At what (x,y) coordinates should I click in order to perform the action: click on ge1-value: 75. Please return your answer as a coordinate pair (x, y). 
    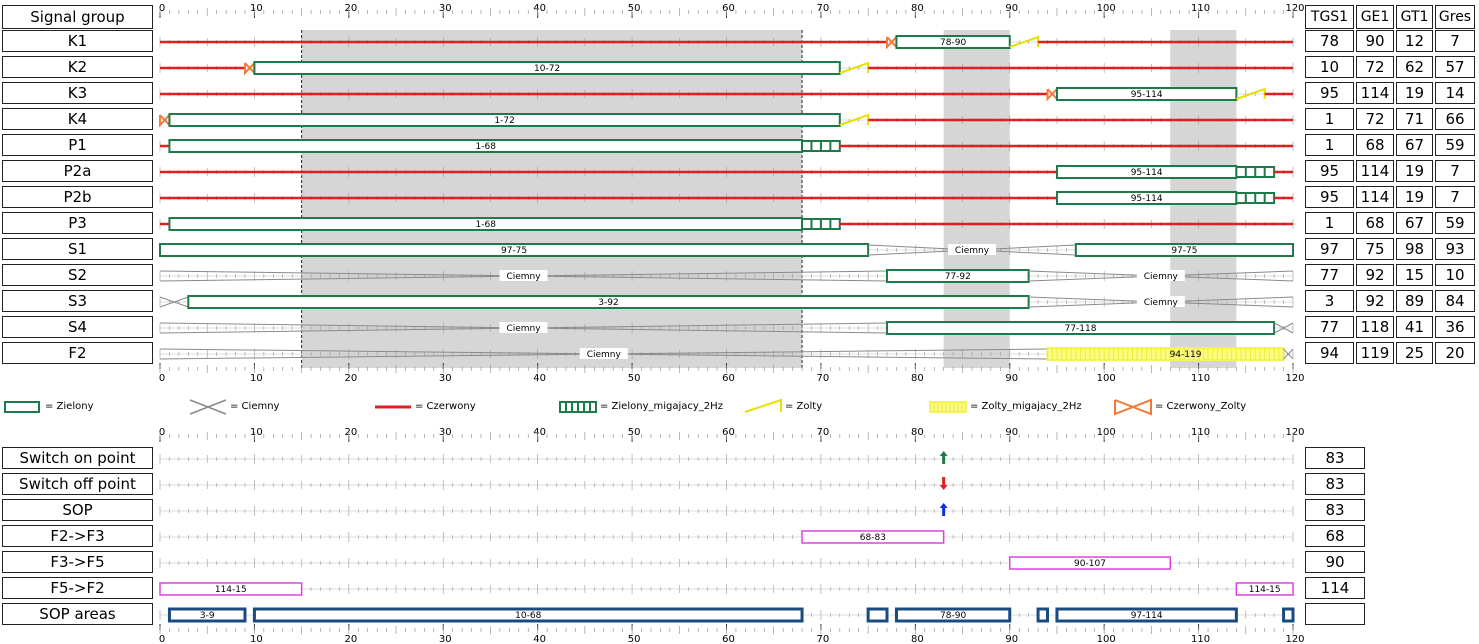
    Looking at the image, I should click on (1375, 249).